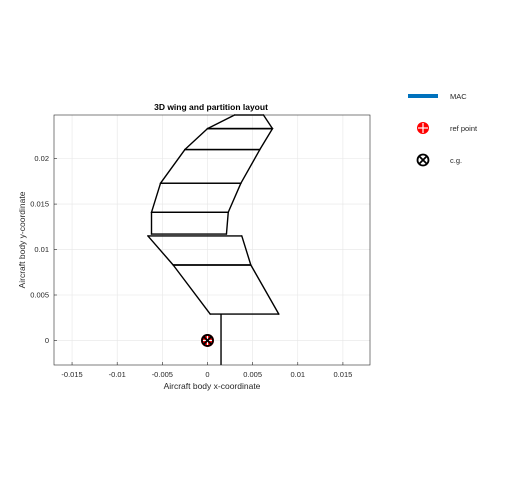 This screenshot has height=480, width=529. I want to click on x-tick-label: 0, so click(207, 374).